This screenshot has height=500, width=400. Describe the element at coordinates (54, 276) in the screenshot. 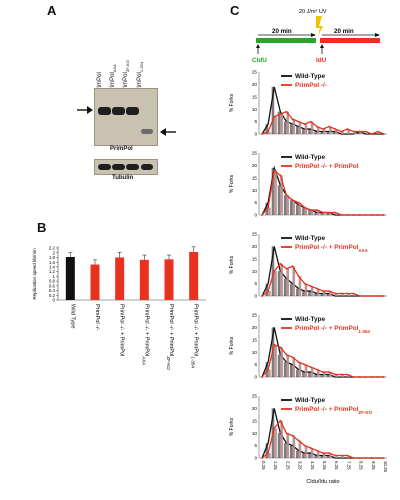

I see `bar-y-tick-label: 1` at that location.